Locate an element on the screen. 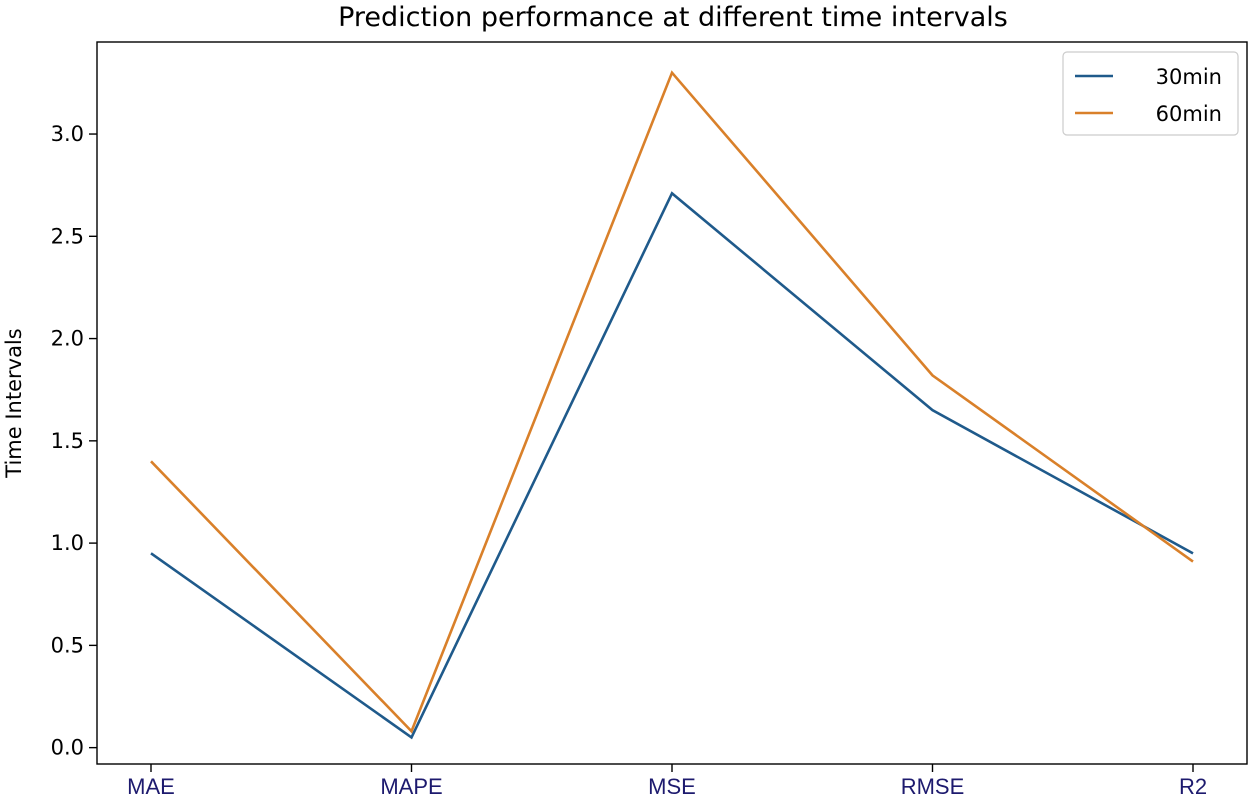 This screenshot has height=801, width=1255. x-tick-label: R2 is located at coordinates (1193, 785).